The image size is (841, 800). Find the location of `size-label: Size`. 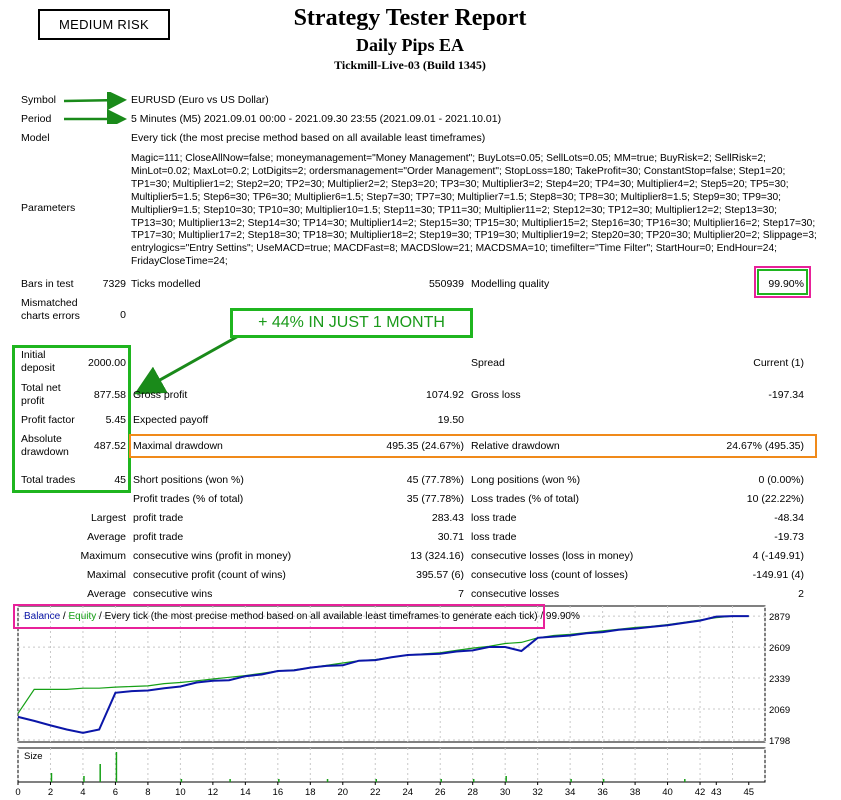

size-label: Size is located at coordinates (33, 756).